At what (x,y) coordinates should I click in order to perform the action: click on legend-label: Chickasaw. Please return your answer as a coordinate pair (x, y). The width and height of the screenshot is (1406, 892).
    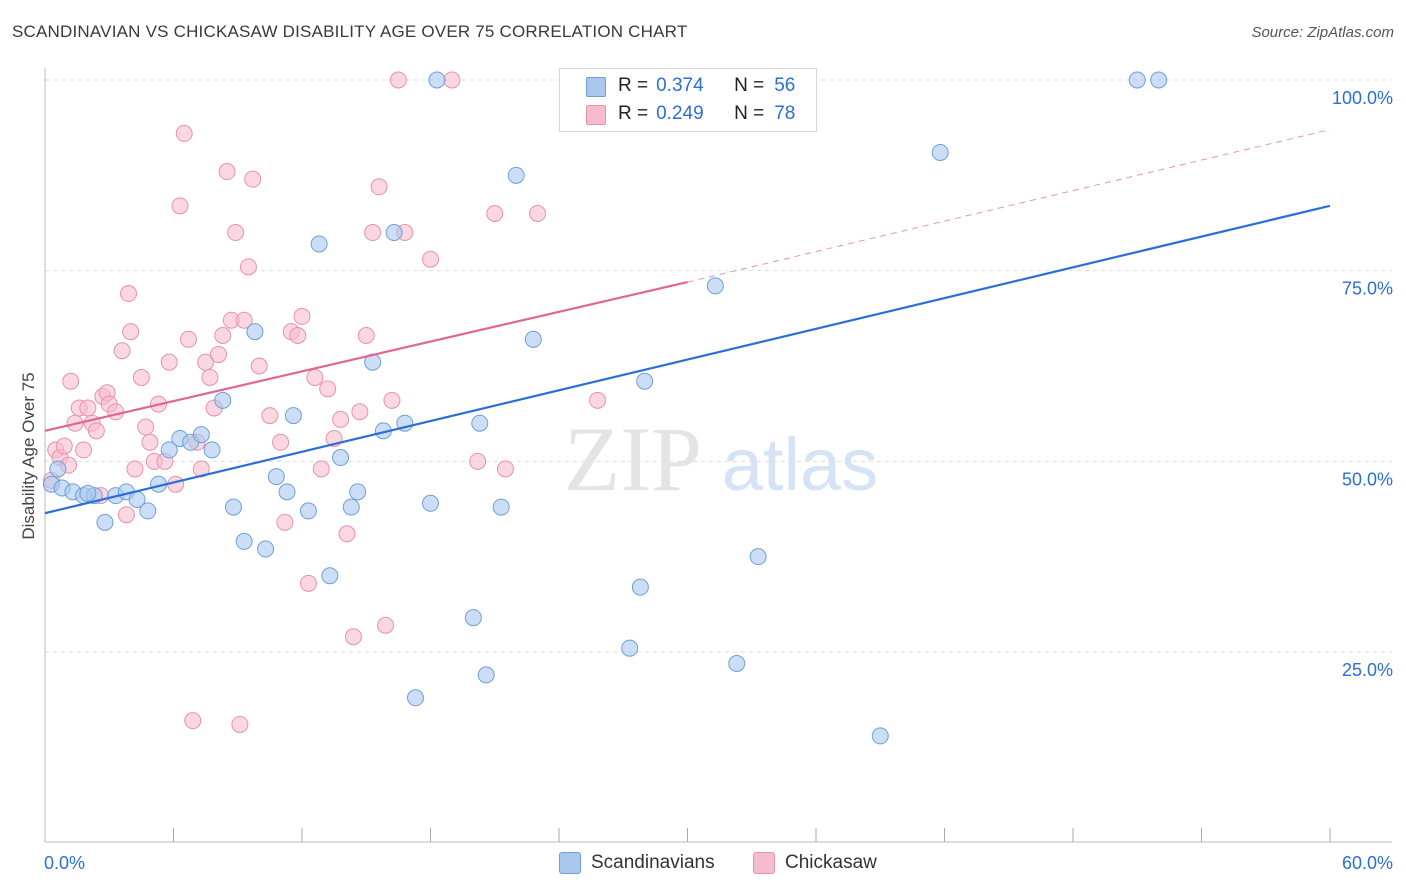
    Looking at the image, I should click on (831, 862).